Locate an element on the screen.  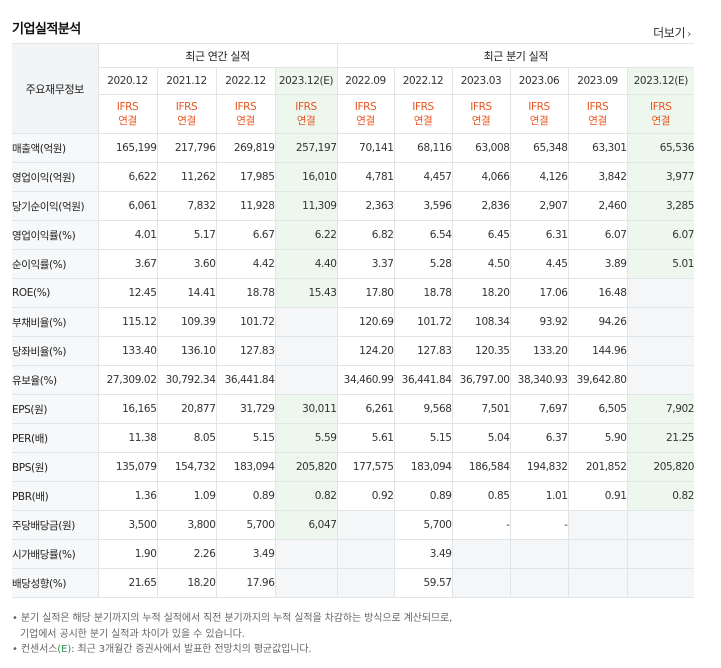
period-header: 2023.03 is located at coordinates (481, 81).